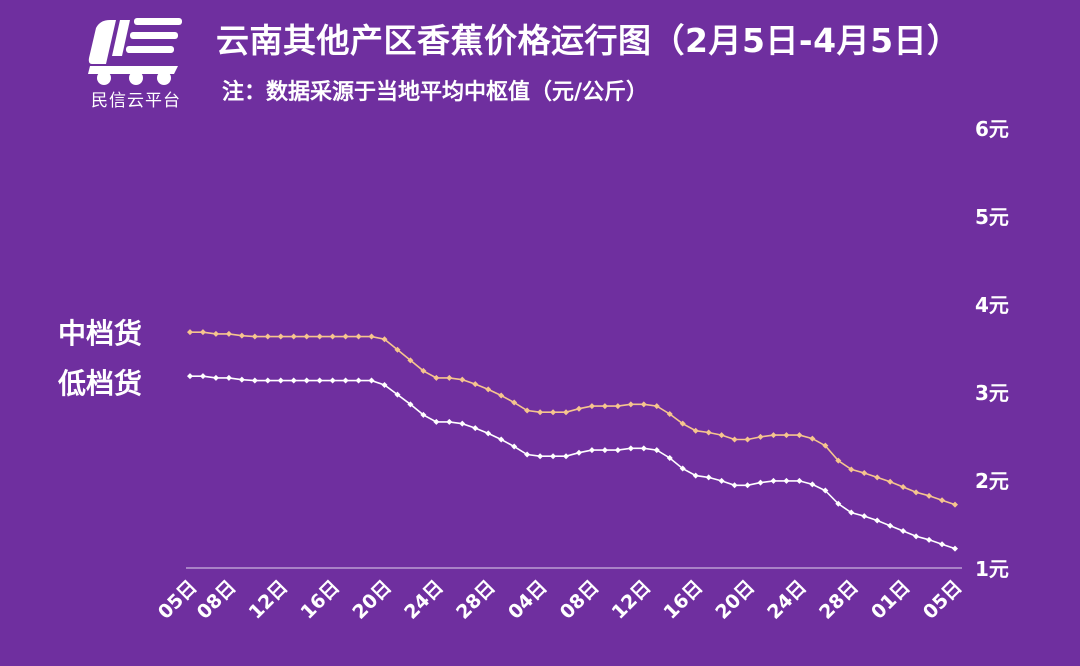  I want to click on brand-name: 民信云平台, so click(136, 101).